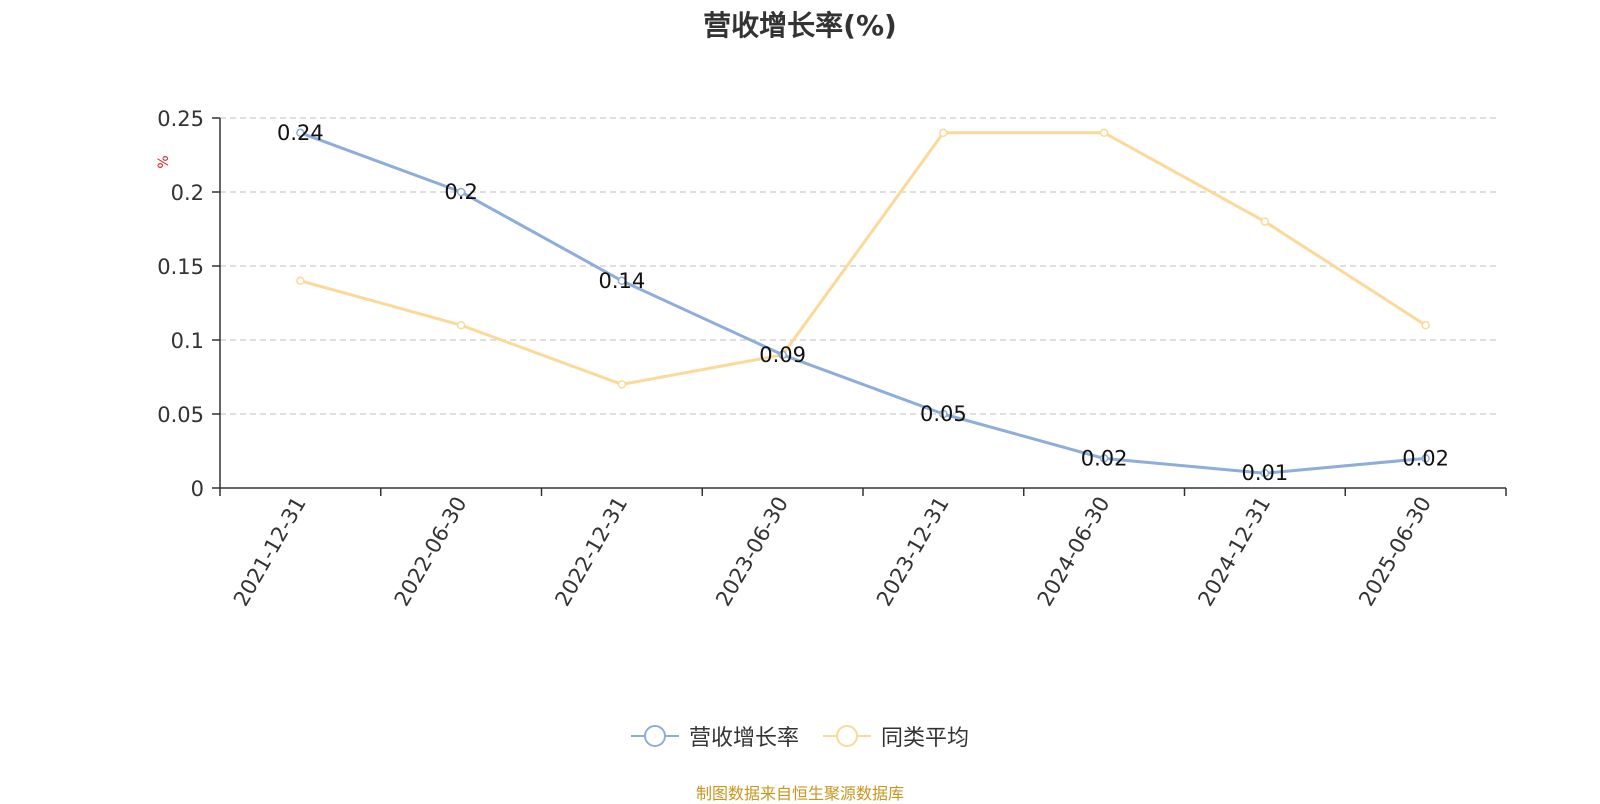  I want to click on data-label: 0.24, so click(300, 133).